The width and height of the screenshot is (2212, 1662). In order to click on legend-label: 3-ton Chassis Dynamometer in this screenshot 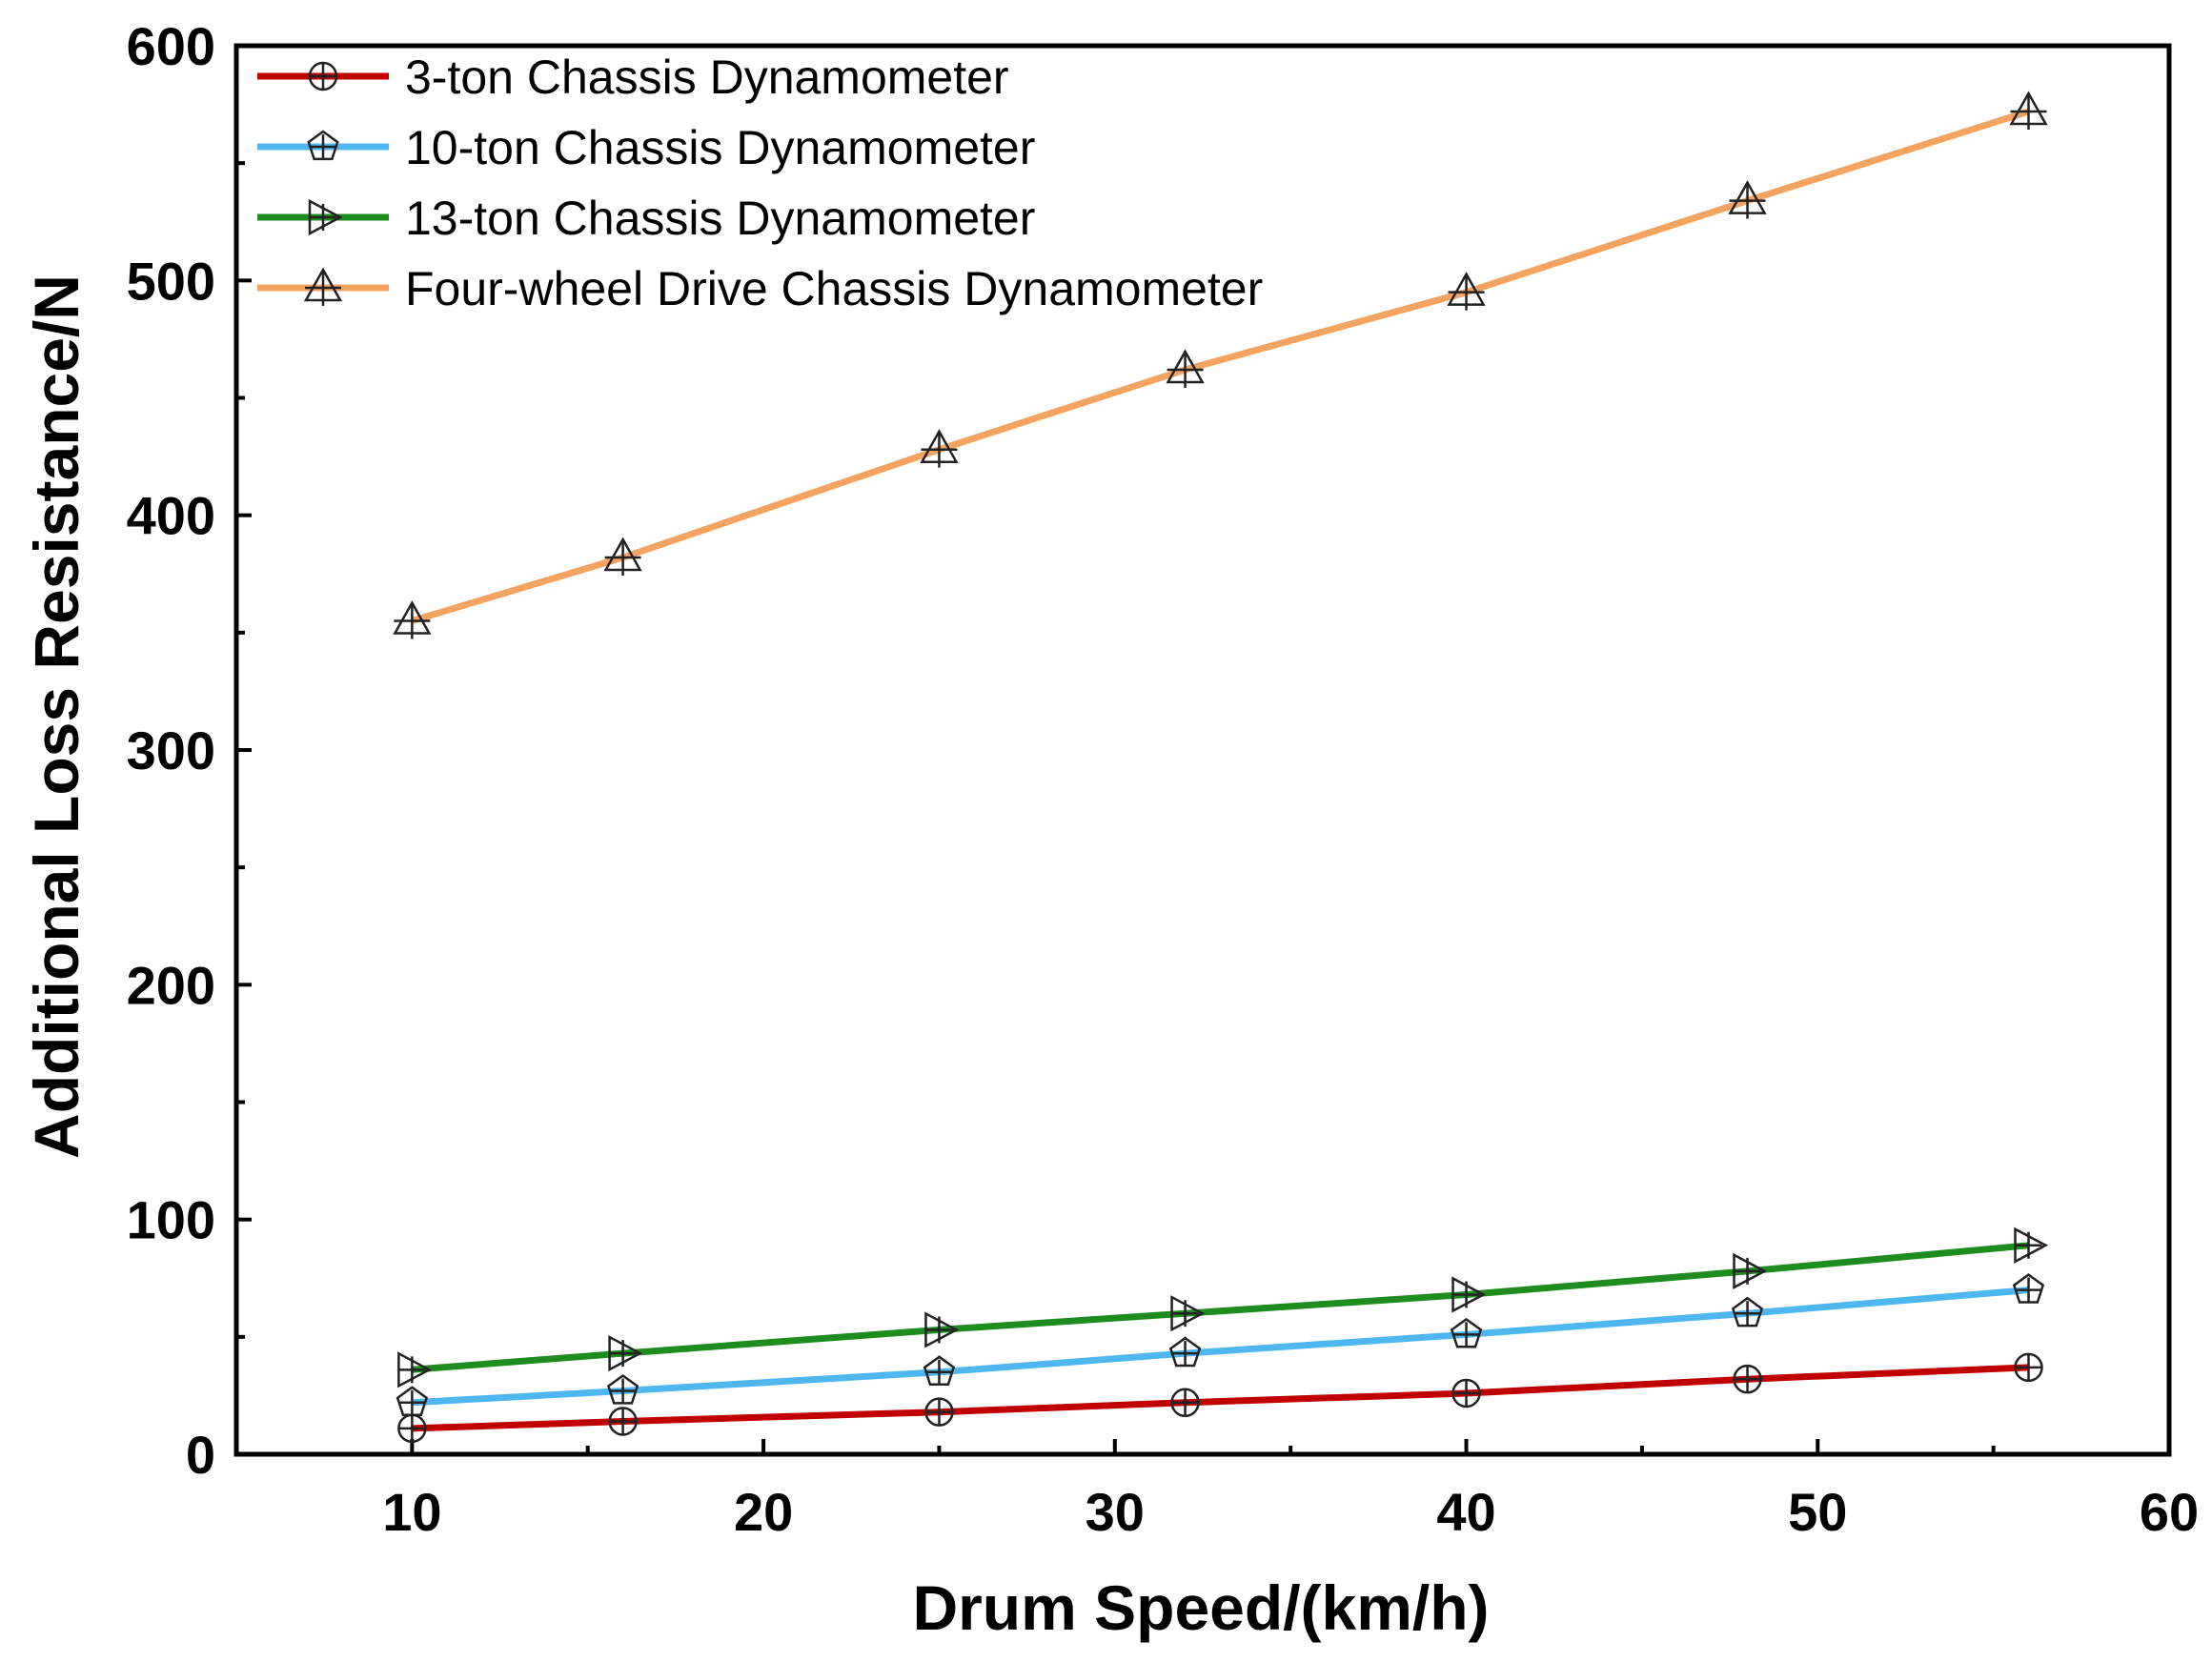, I will do `click(707, 77)`.